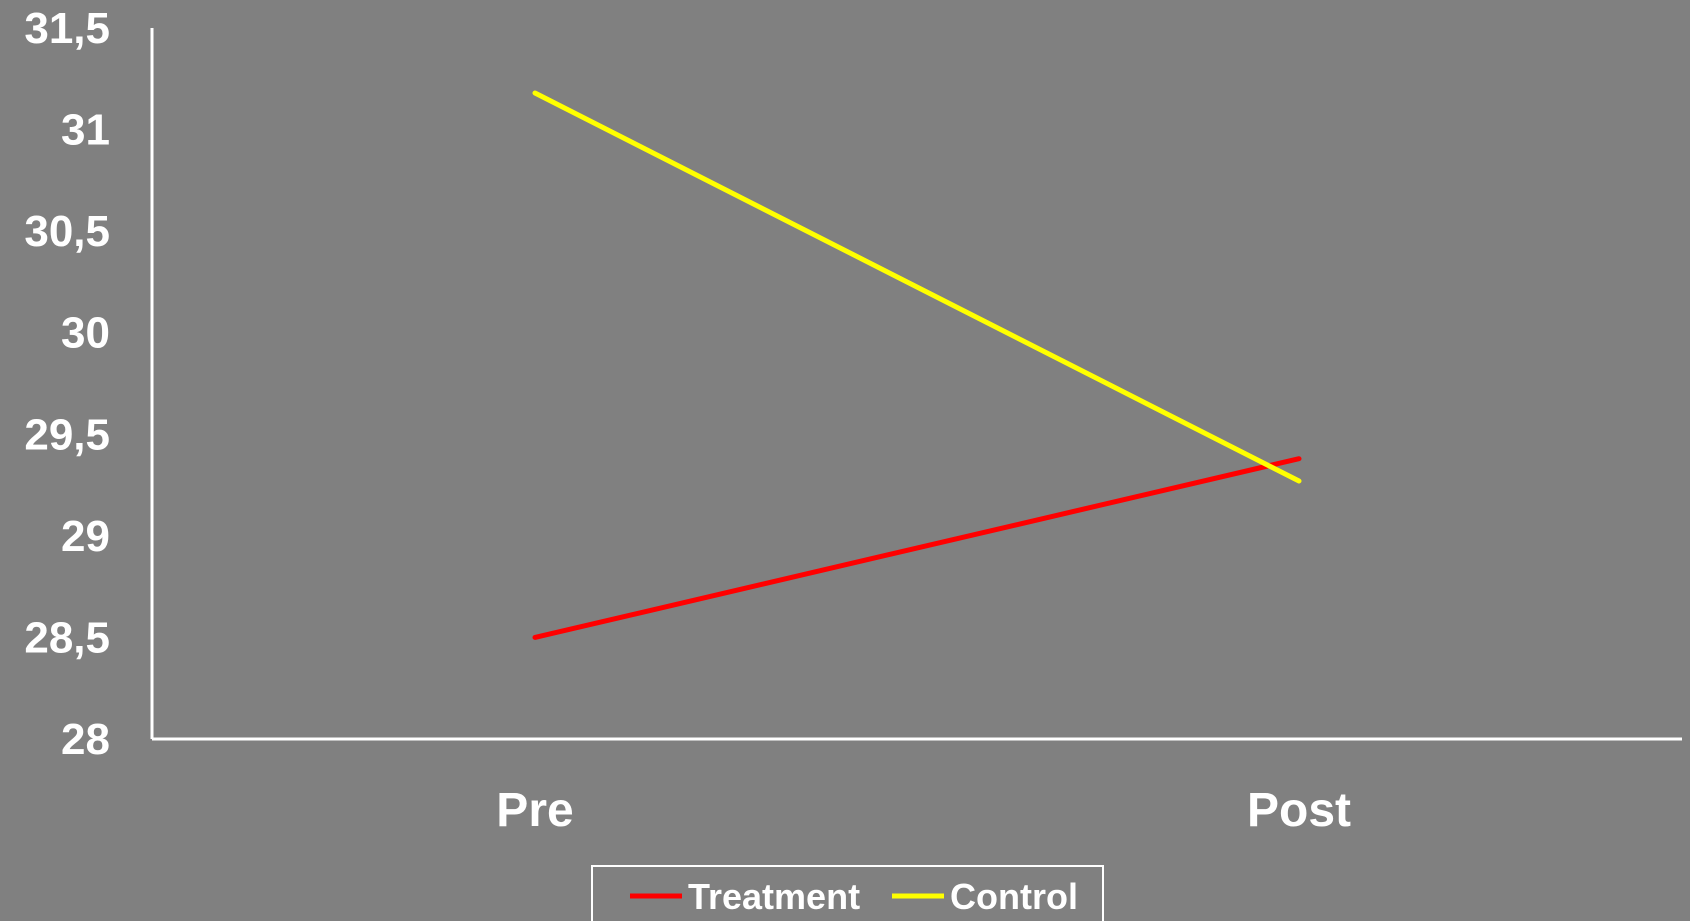 Image resolution: width=1690 pixels, height=921 pixels. Describe the element at coordinates (67, 384) in the screenshot. I see `y-axis-tick-labels: 28 28,5 29 29,5 30 30,5 31 31,5` at that location.